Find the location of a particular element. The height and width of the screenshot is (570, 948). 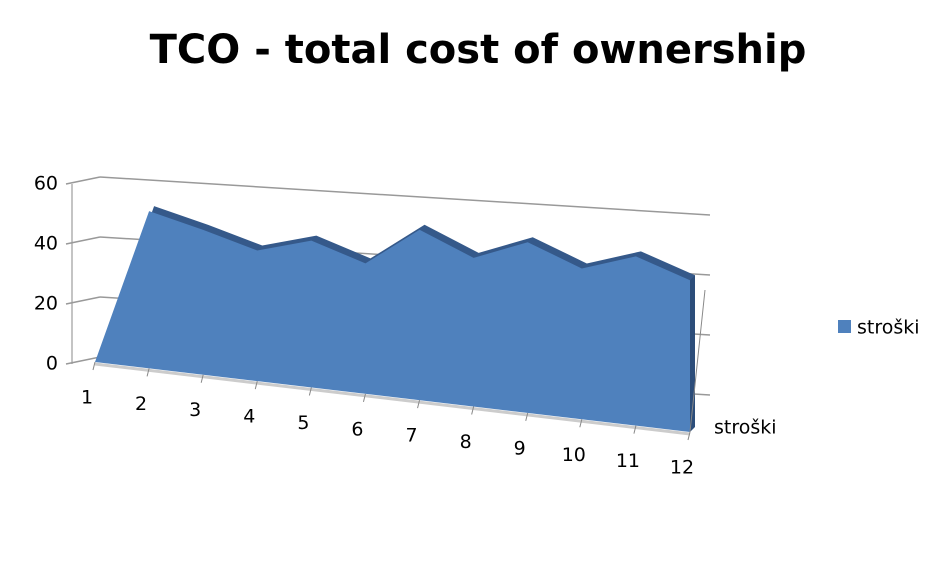

x-tick-label: 9 is located at coordinates (520, 448).